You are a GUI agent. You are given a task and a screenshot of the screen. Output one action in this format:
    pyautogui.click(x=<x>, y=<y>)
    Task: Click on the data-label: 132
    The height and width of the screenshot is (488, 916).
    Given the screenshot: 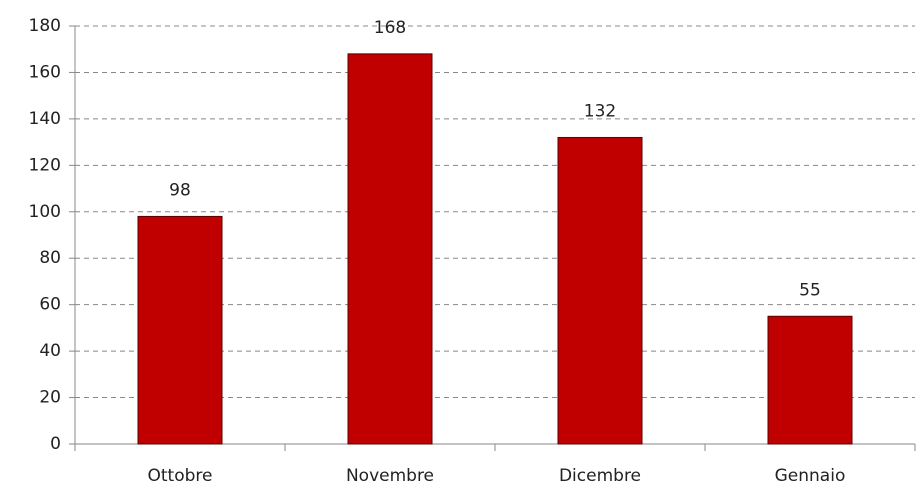 What is the action you would take?
    pyautogui.click(x=600, y=111)
    